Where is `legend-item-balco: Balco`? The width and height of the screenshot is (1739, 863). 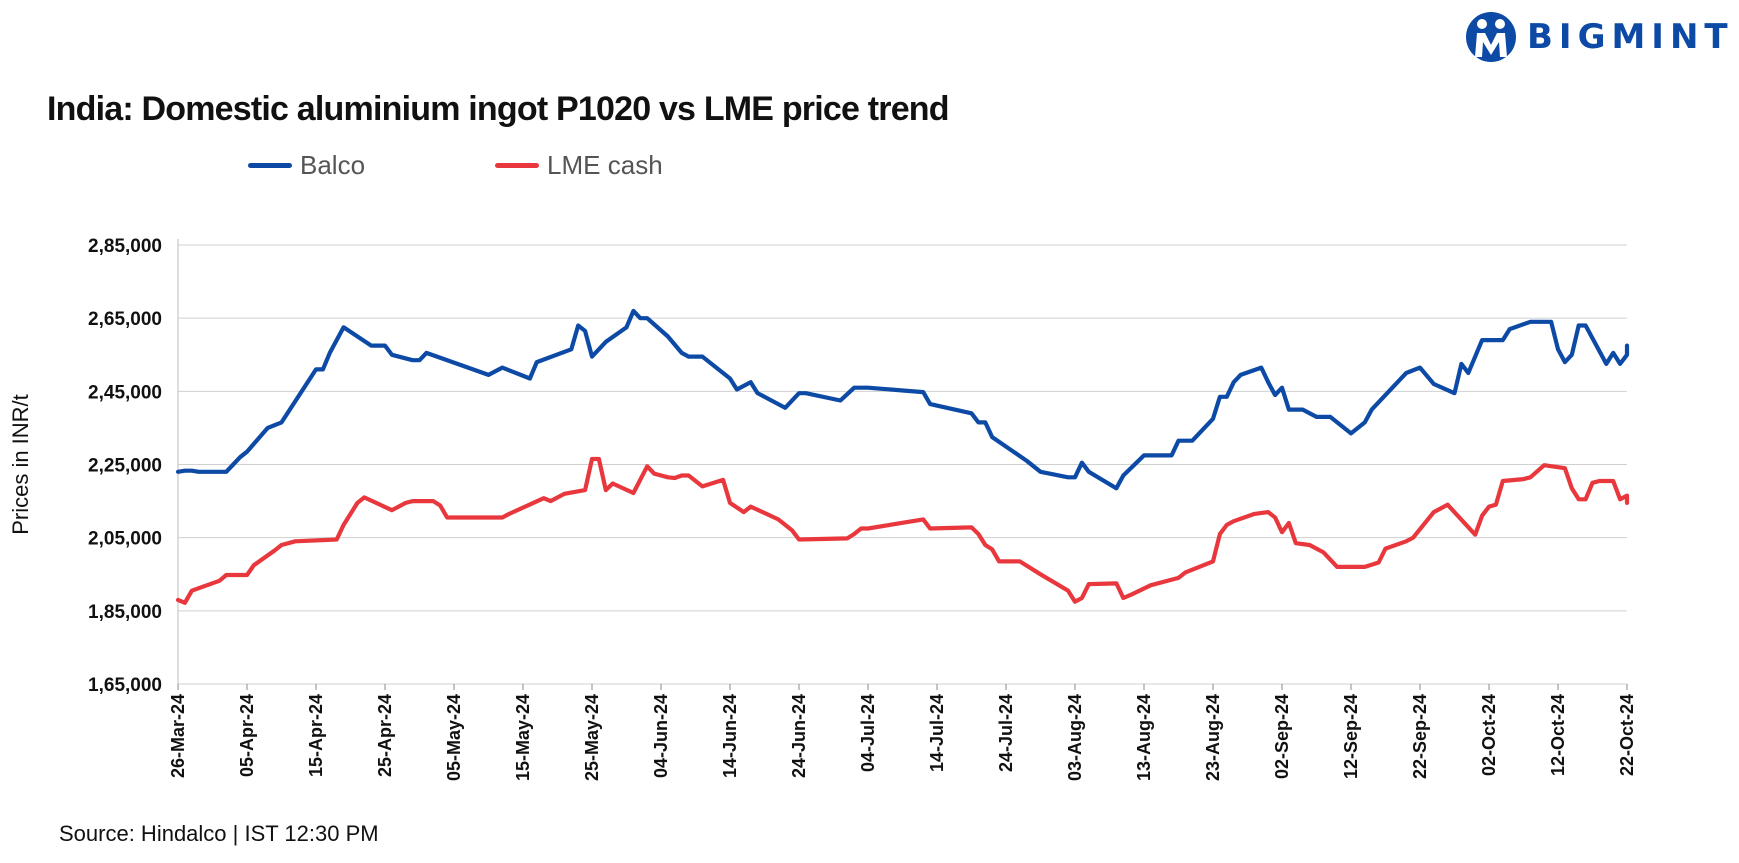 legend-item-balco: Balco is located at coordinates (306, 165).